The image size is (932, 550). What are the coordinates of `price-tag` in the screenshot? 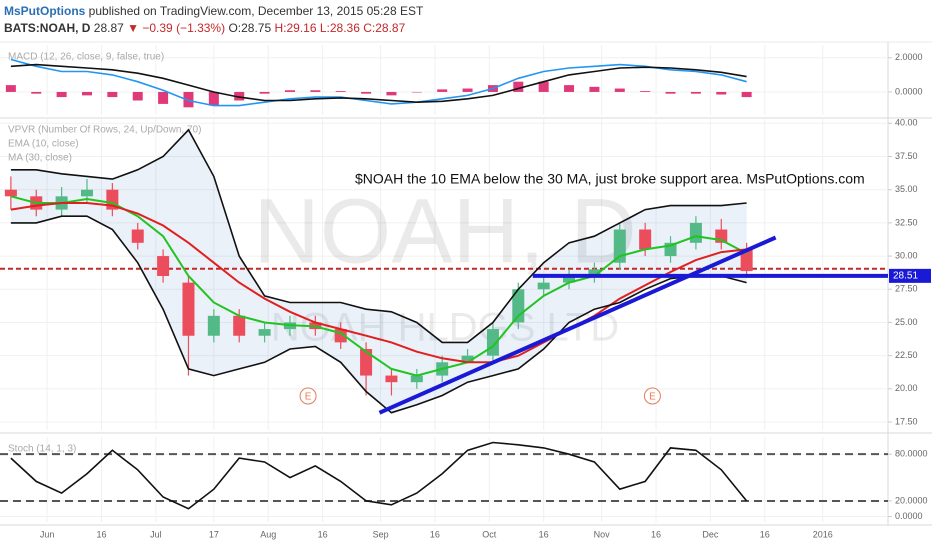 It's located at (910, 275).